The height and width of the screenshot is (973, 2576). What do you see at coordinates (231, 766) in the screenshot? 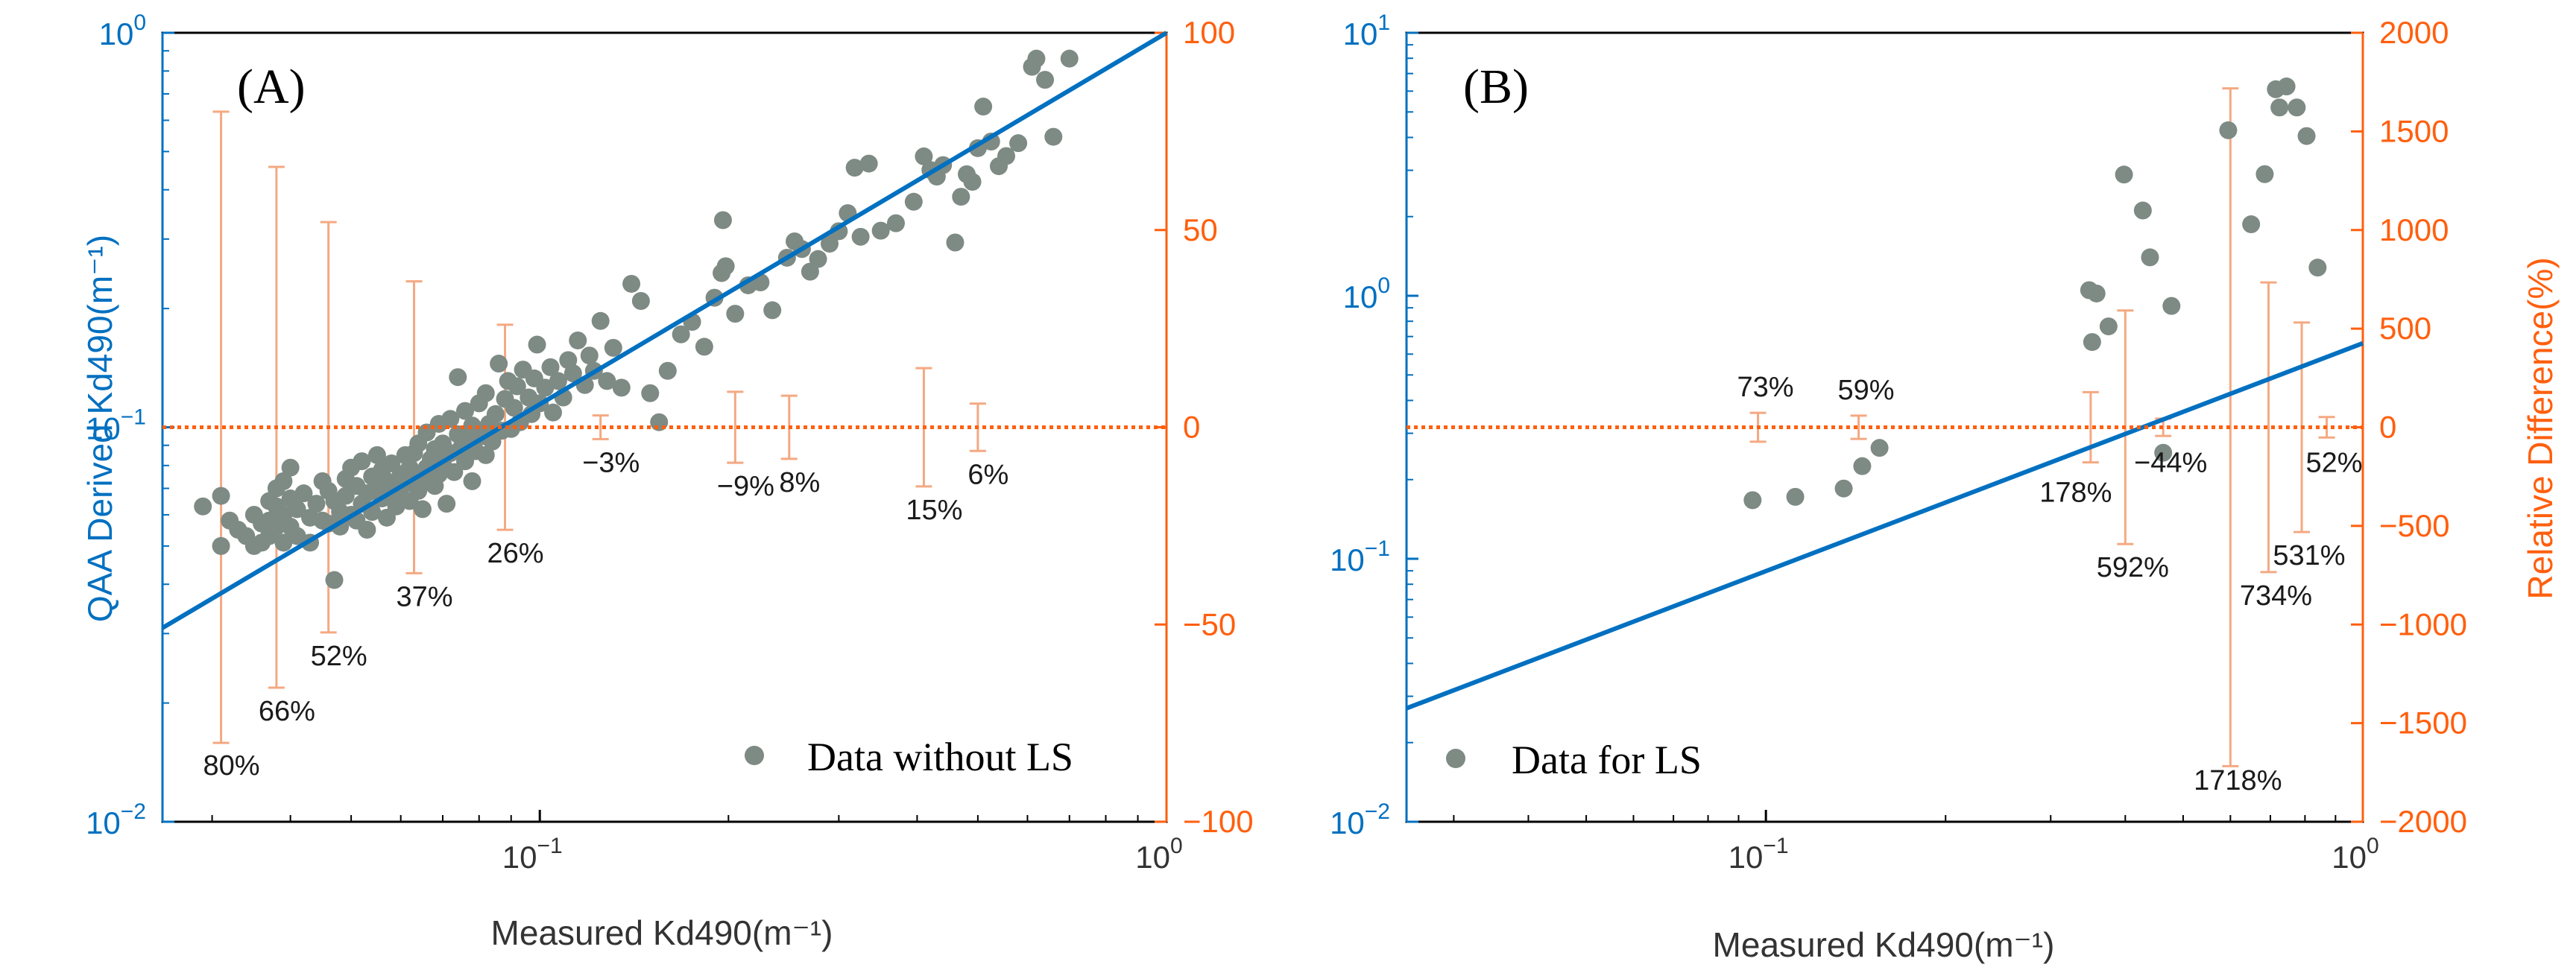
I see `error-bar-label: 80%` at bounding box center [231, 766].